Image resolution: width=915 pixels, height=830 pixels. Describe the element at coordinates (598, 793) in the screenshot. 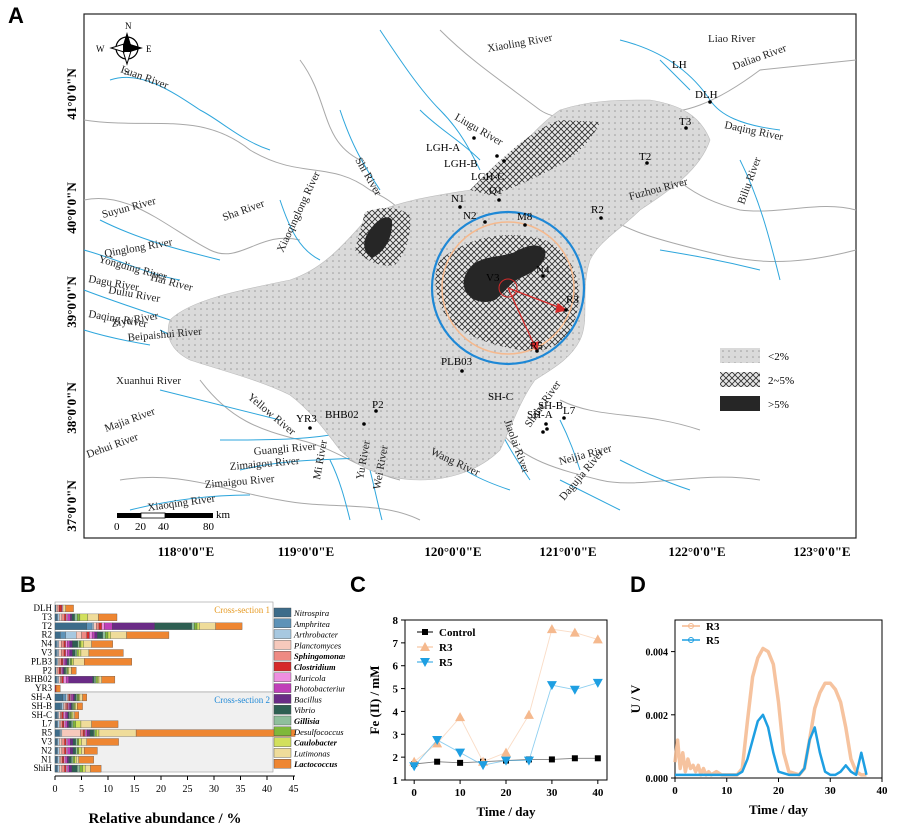

I see `x-tick-label: 40` at that location.